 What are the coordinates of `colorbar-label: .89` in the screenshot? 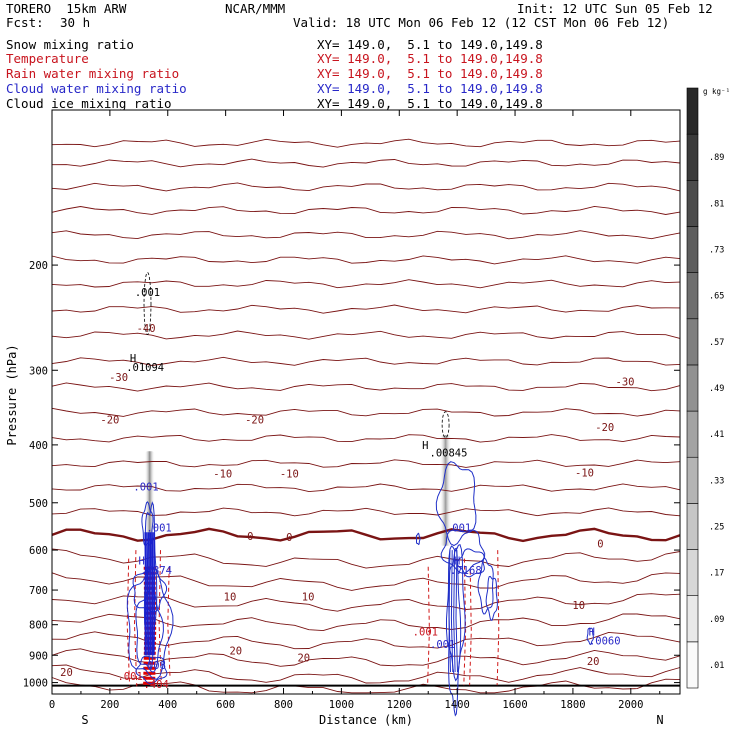 It's located at (716, 158).